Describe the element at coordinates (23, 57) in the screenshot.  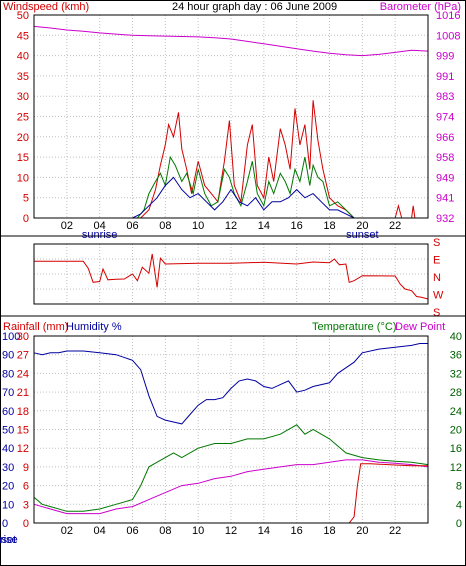
I see `wind-y-tick: 40` at that location.